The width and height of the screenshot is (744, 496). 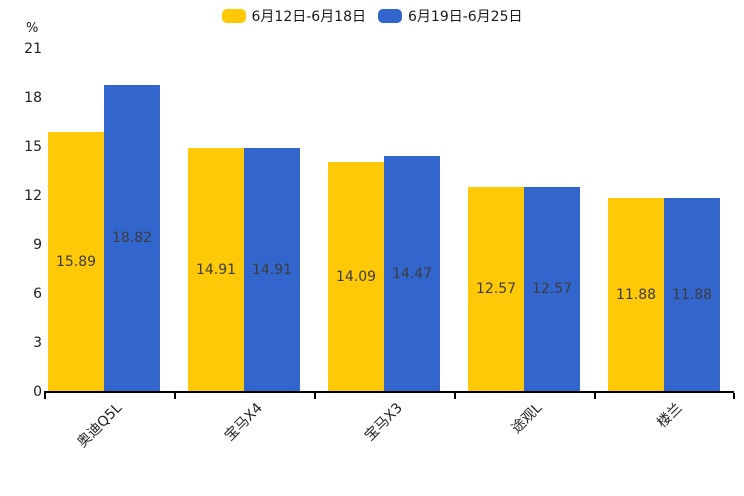 I want to click on bar-宝马X4-series-0: 14.91, so click(x=216, y=270).